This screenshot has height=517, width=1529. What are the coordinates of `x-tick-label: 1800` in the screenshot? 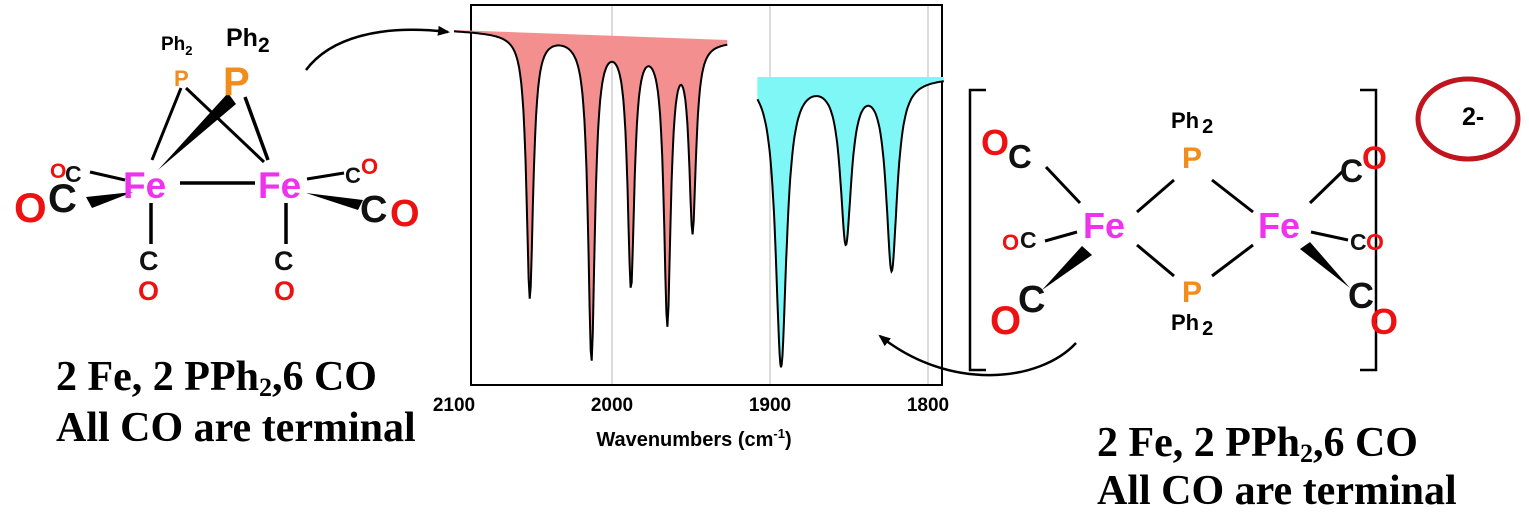 It's located at (928, 405).